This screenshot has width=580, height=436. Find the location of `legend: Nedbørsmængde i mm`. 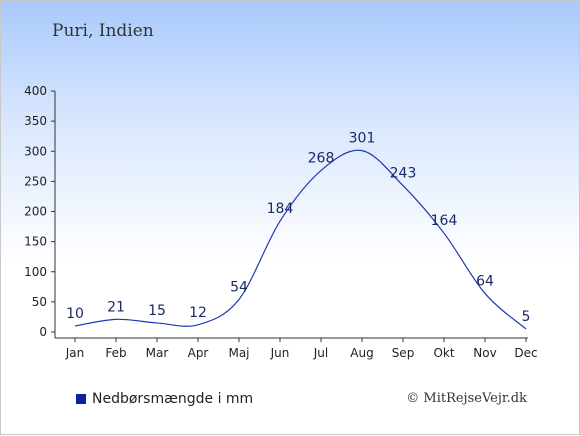

legend: Nedbørsmængde i mm is located at coordinates (164, 399).